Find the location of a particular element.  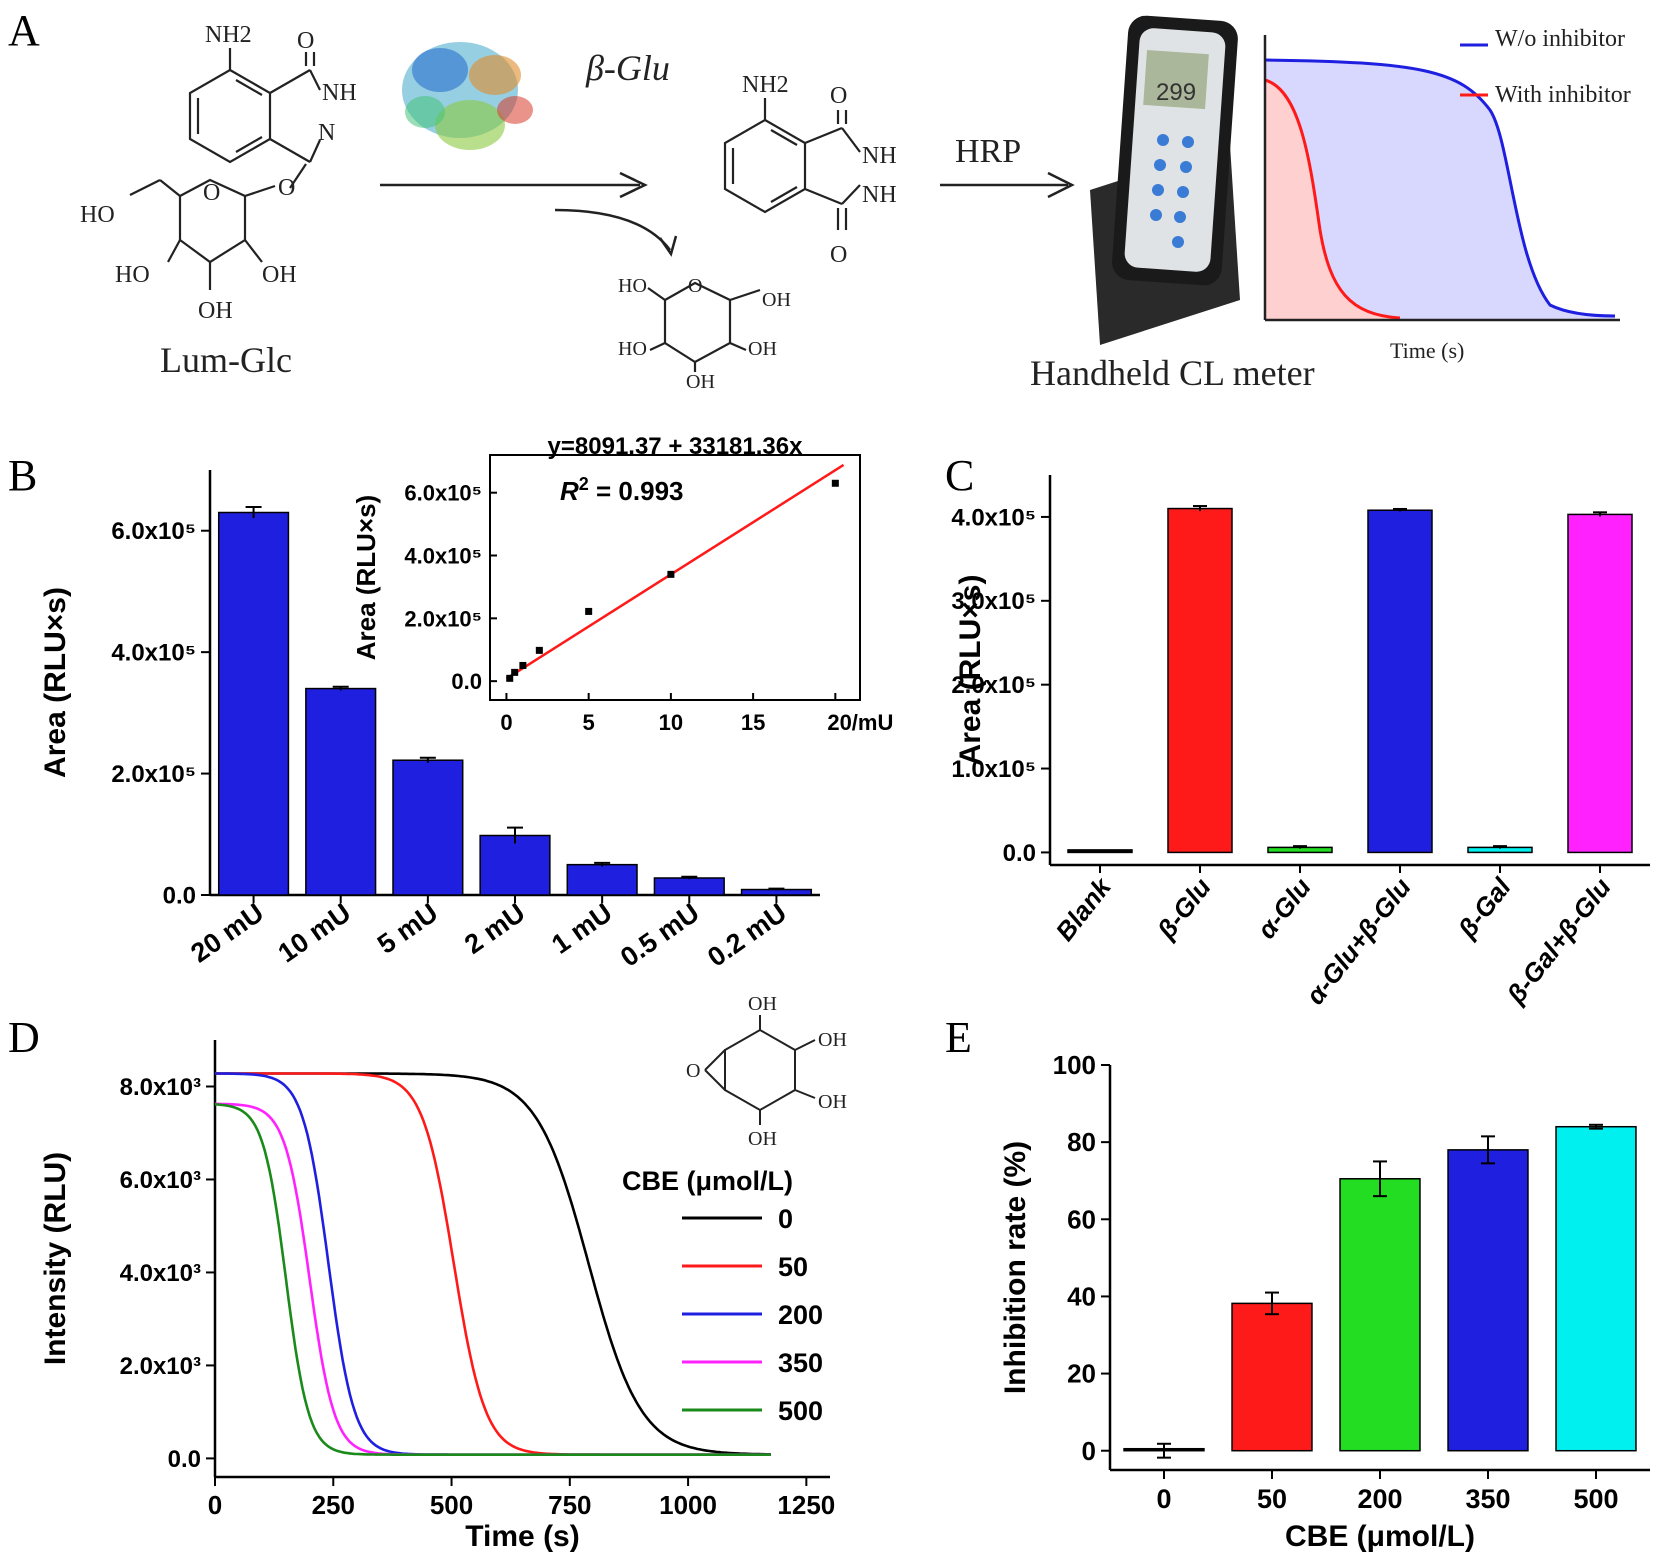

cbe-atom-oh-2: OH is located at coordinates (832, 1040).